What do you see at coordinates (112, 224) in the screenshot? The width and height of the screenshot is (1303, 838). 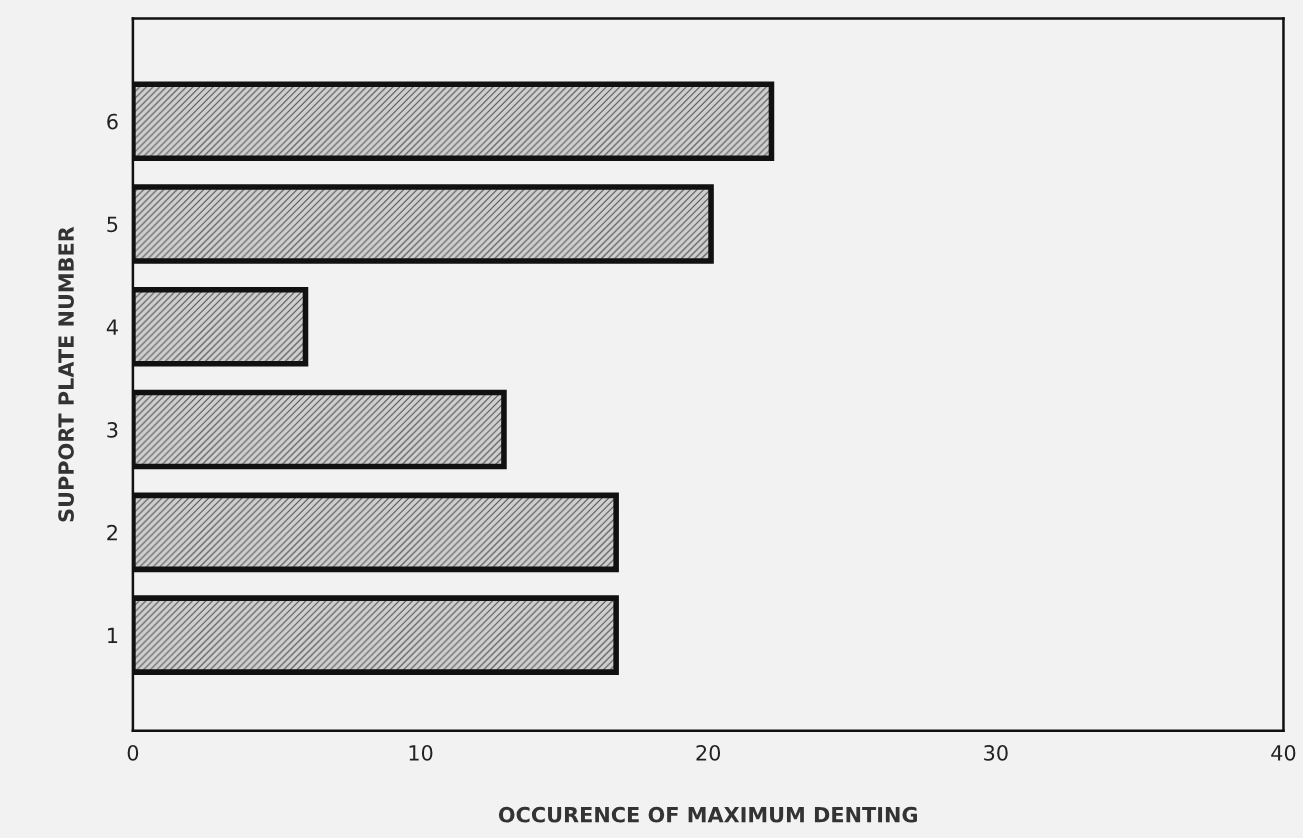 I see `y-tick-label: 5` at bounding box center [112, 224].